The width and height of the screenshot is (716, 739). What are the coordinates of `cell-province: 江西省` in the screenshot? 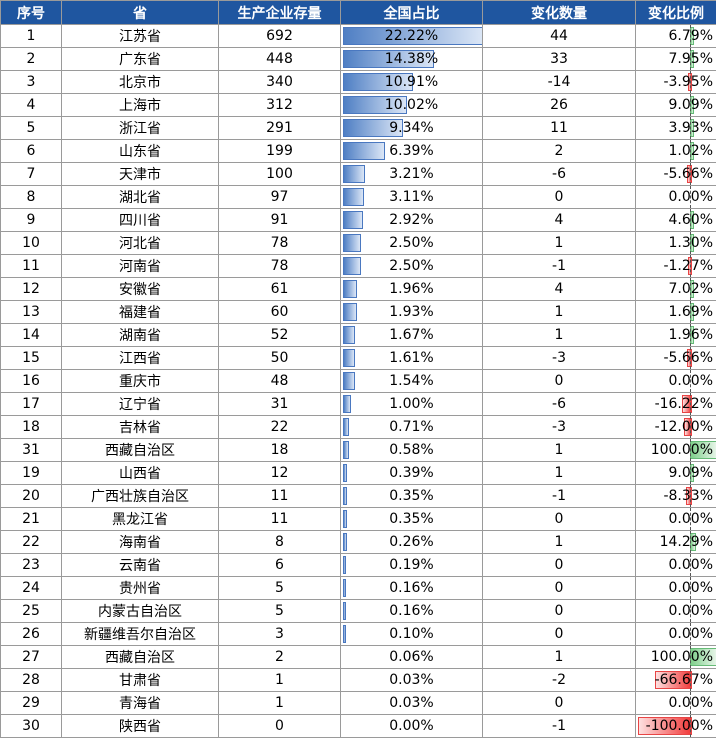 It's located at (140, 358).